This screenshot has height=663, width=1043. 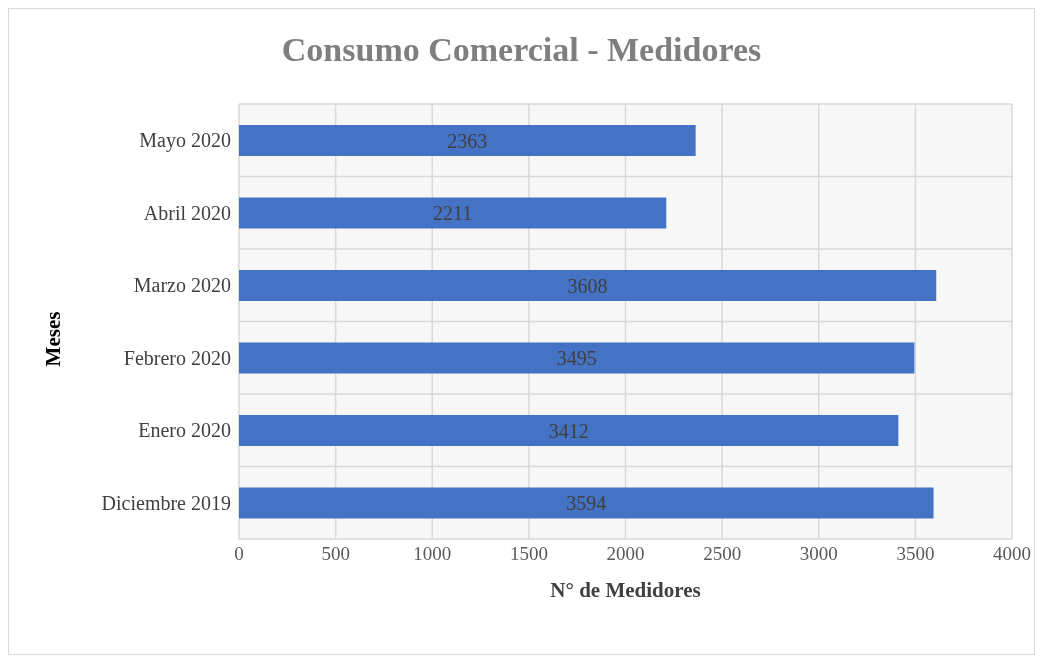 I want to click on y-tick-label: Enero 2020, so click(x=184, y=430).